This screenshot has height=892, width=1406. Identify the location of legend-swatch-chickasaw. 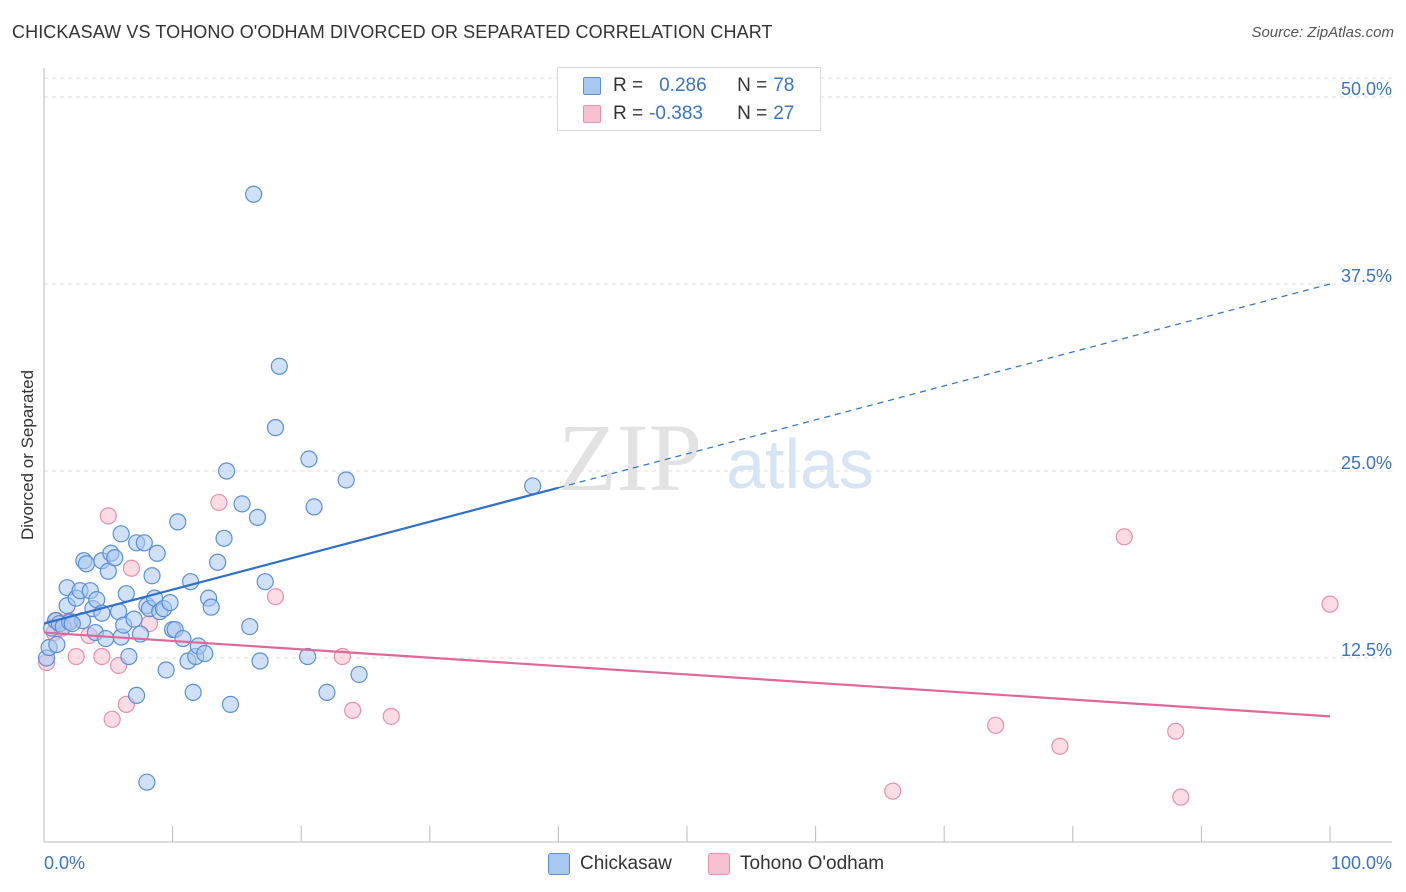
(592, 86).